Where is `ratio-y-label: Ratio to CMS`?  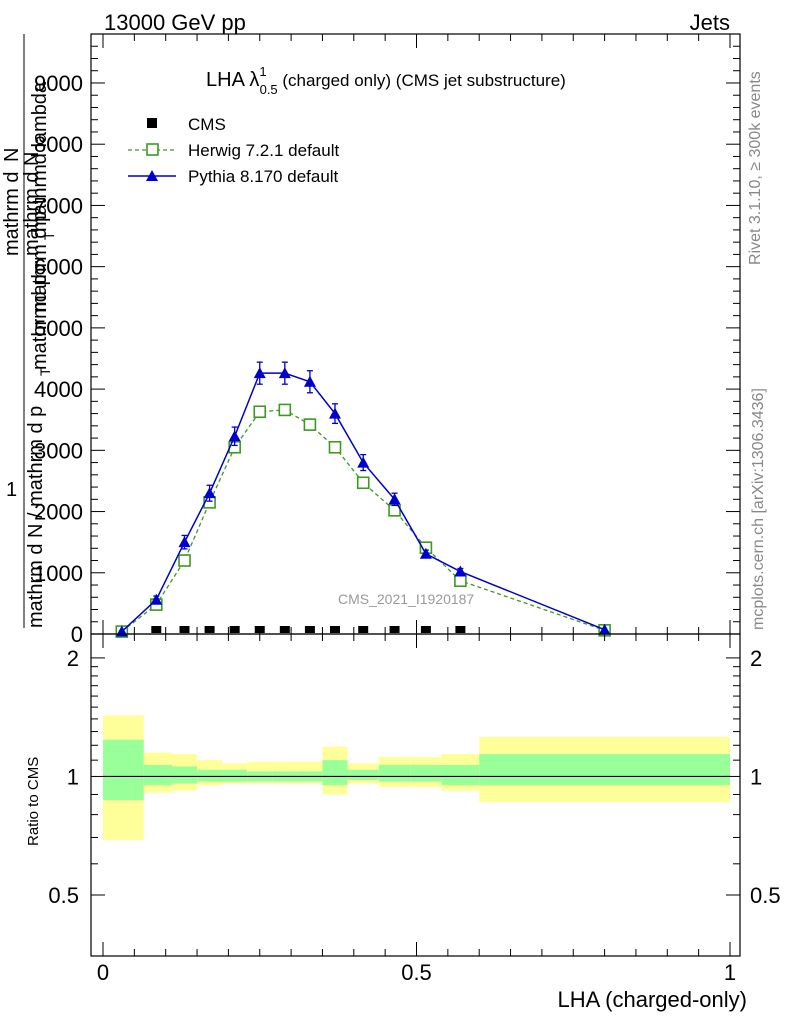 ratio-y-label: Ratio to CMS is located at coordinates (33, 801).